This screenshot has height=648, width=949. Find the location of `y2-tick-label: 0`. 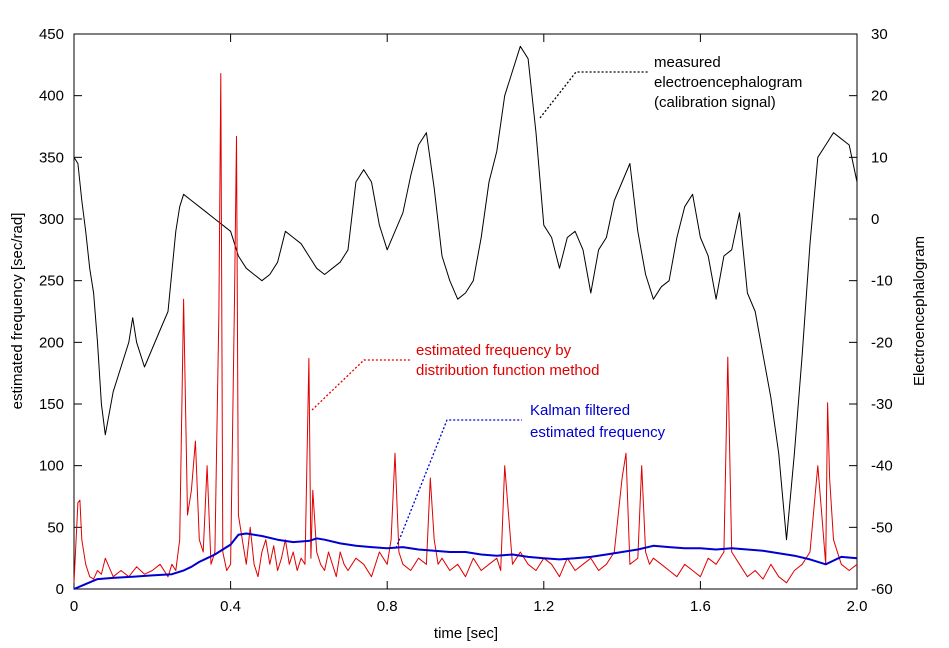

y2-tick-label: 0 is located at coordinates (875, 219).